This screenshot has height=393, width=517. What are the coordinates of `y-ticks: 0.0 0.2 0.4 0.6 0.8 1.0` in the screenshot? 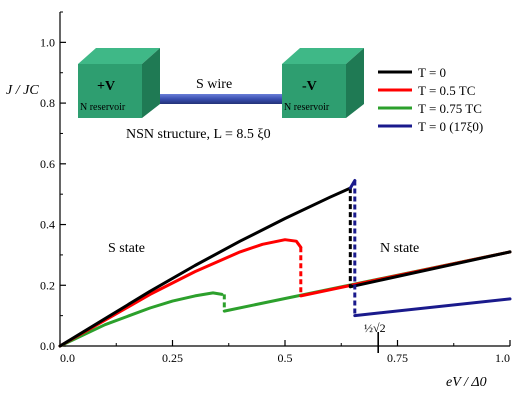 It's located at (53, 182).